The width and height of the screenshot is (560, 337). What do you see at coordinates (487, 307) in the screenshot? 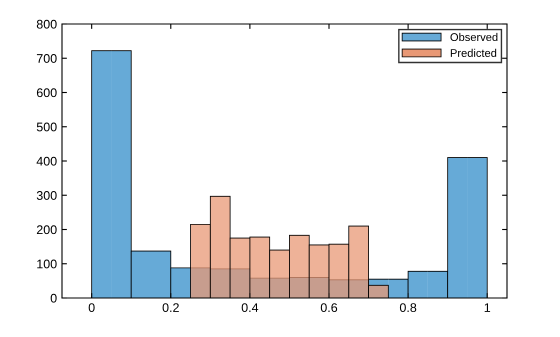
I see `x-tick-label: 1` at bounding box center [487, 307].